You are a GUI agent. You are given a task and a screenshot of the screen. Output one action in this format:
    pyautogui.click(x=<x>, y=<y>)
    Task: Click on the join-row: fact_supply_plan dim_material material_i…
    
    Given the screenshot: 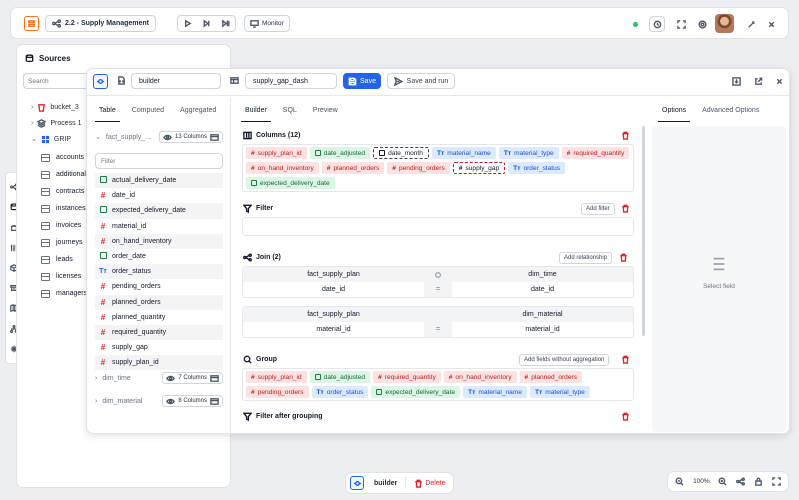 What is the action you would take?
    pyautogui.click(x=438, y=322)
    